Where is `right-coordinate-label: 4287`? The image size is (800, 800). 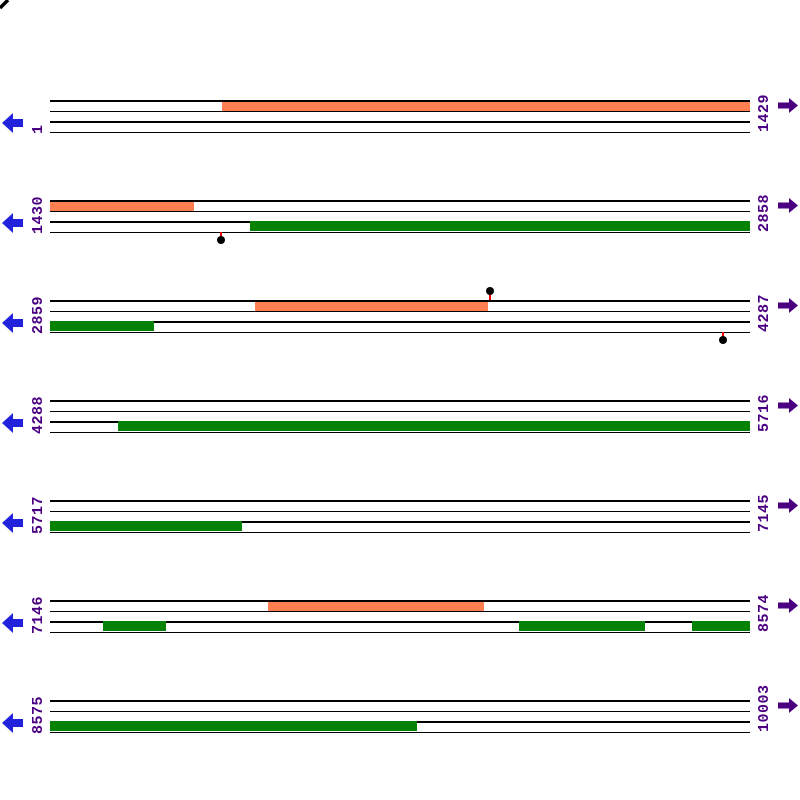
right-coordinate-label: 4287 is located at coordinates (764, 312).